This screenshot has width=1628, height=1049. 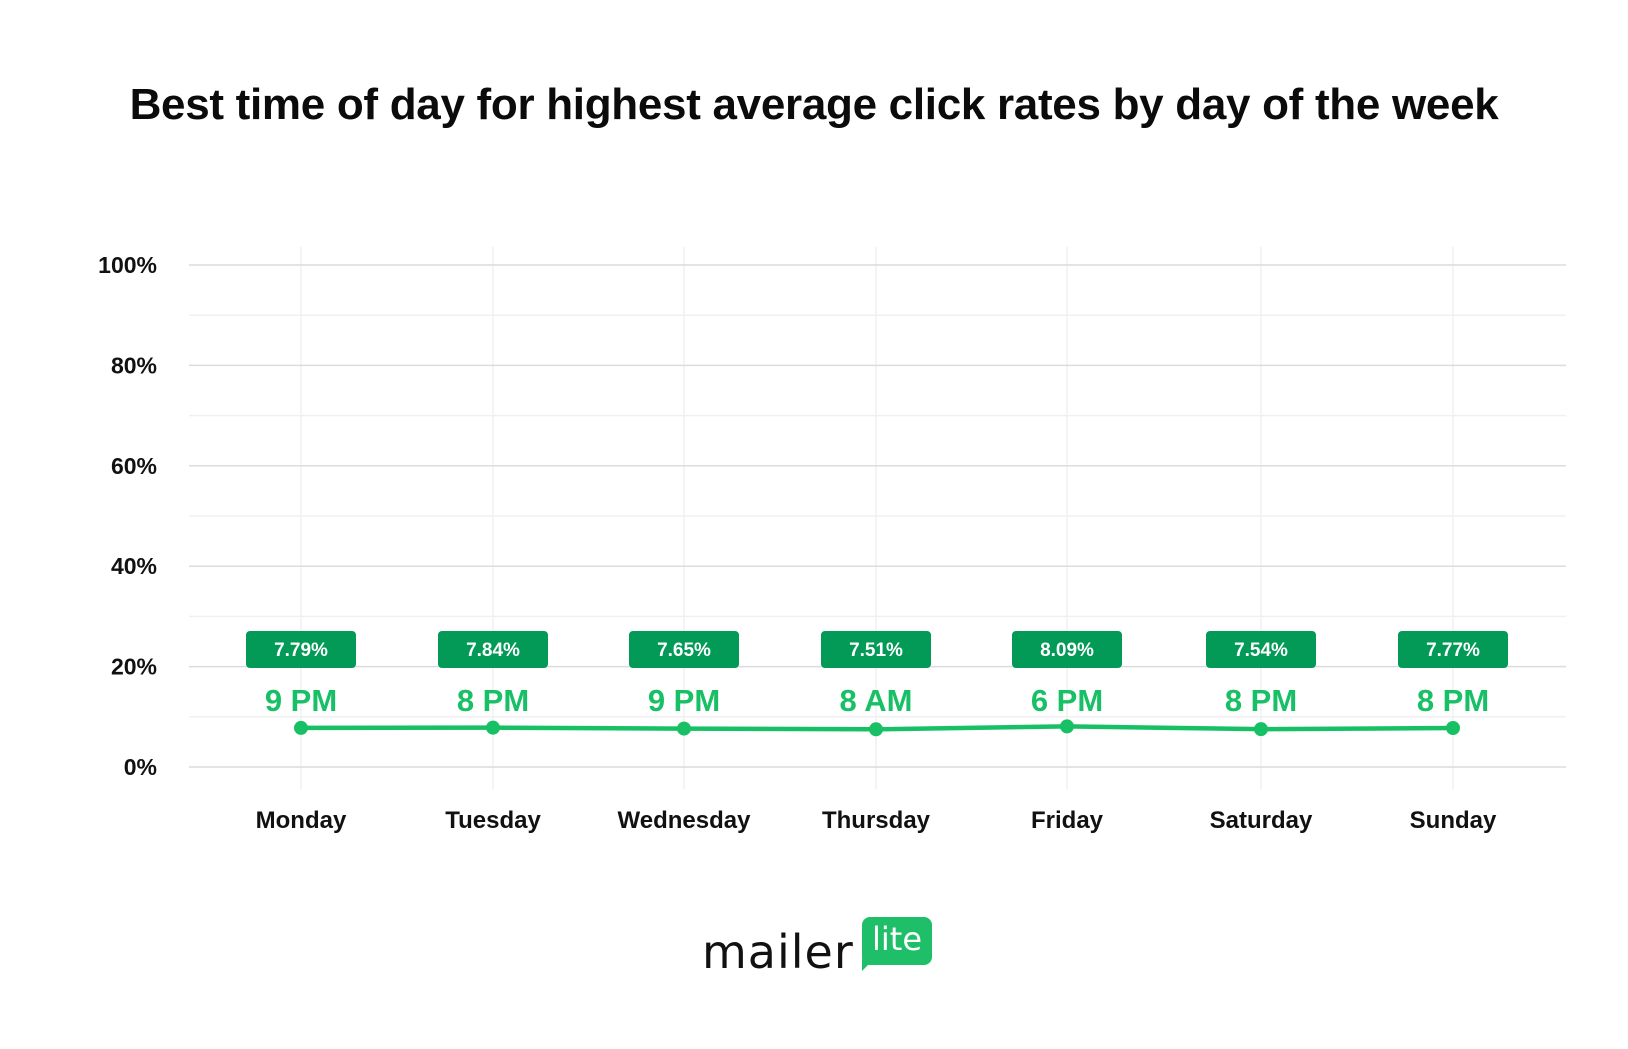 I want to click on value-label: 7.79%, so click(x=301, y=650).